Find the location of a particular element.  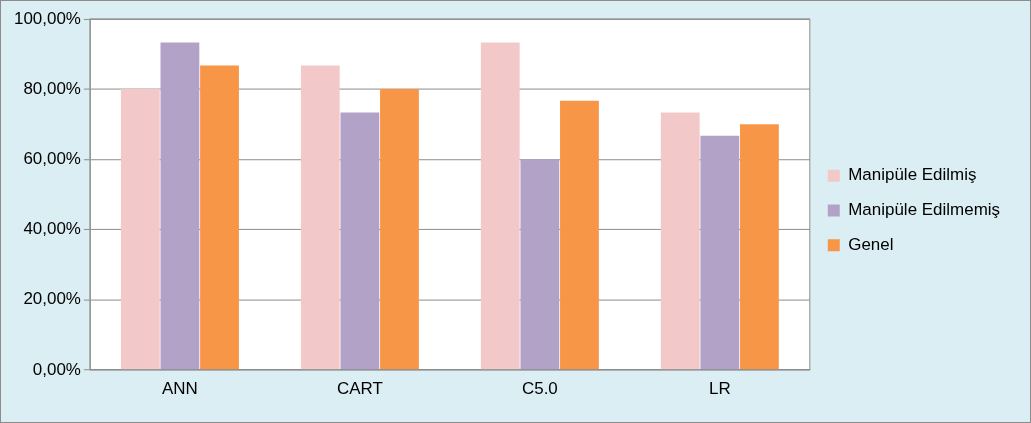

y-tick-label: 0,00% is located at coordinates (56, 369).